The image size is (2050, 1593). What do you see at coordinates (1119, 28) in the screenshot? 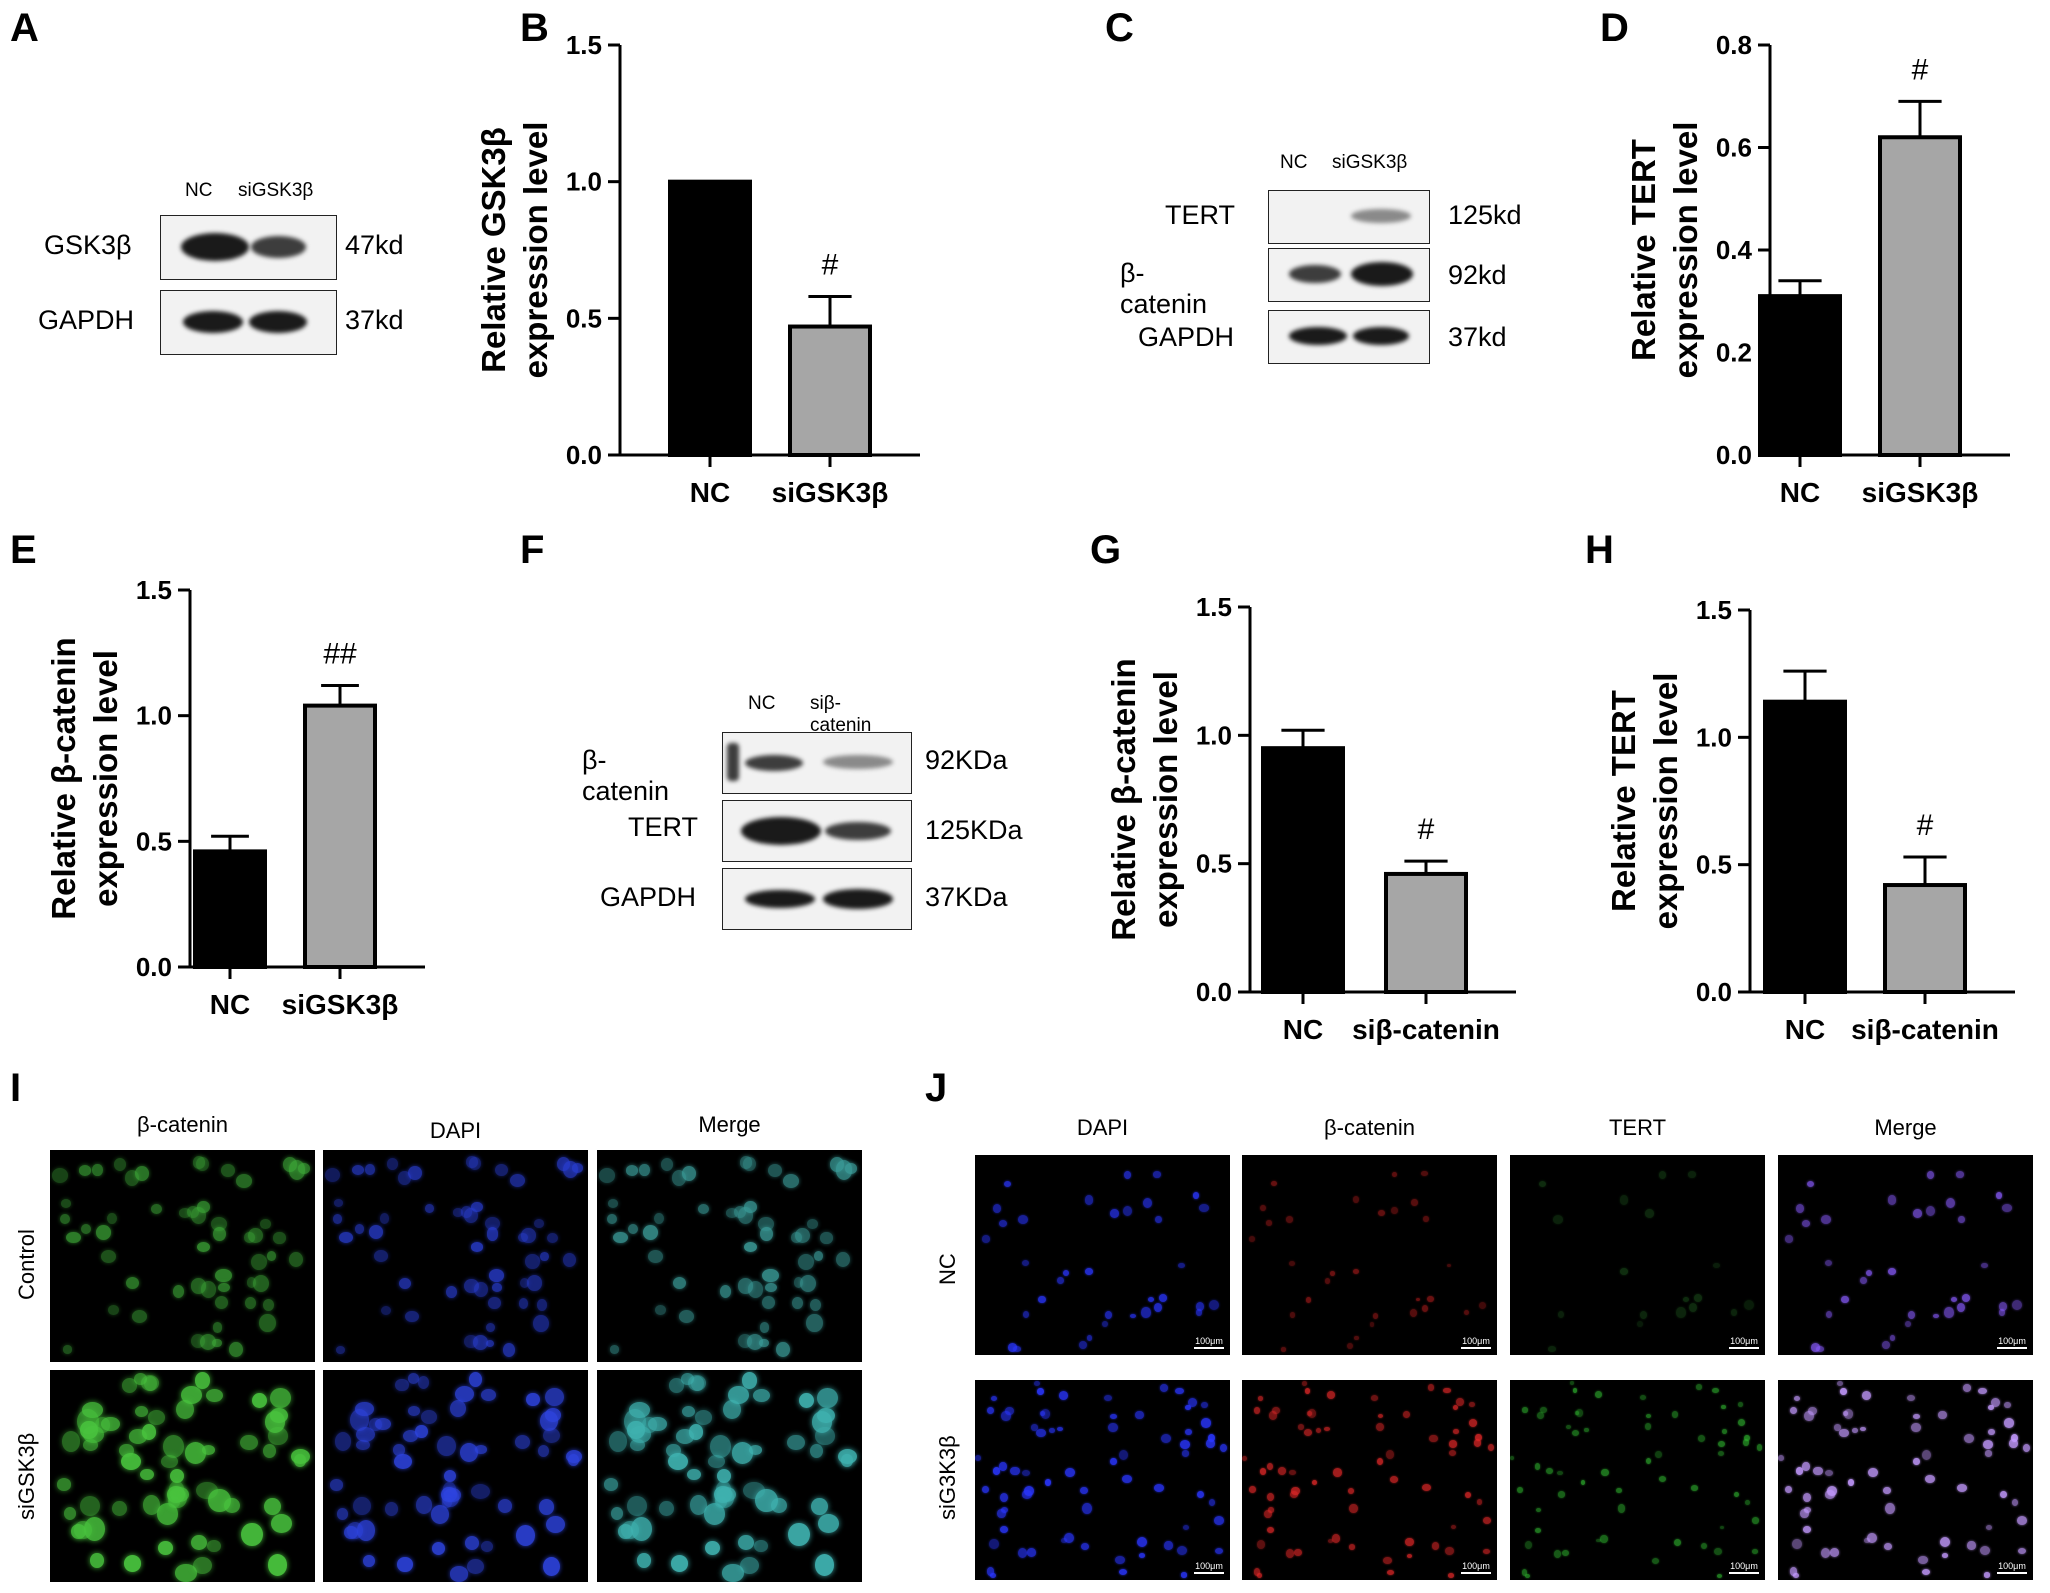
I see `panel-letter-c: C` at bounding box center [1119, 28].